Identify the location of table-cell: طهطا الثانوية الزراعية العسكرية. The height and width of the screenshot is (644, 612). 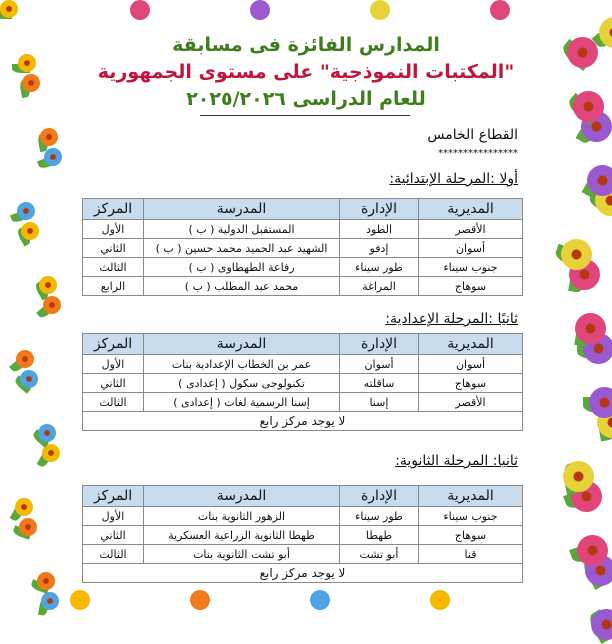
(241, 535).